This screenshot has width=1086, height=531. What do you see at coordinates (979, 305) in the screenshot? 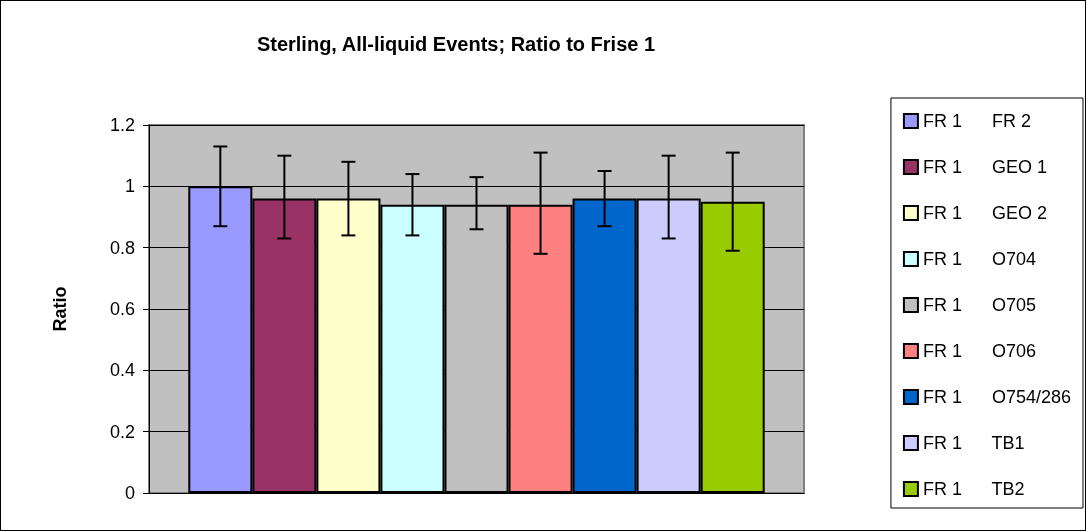
I see `legend-label: FR 1 O705` at bounding box center [979, 305].